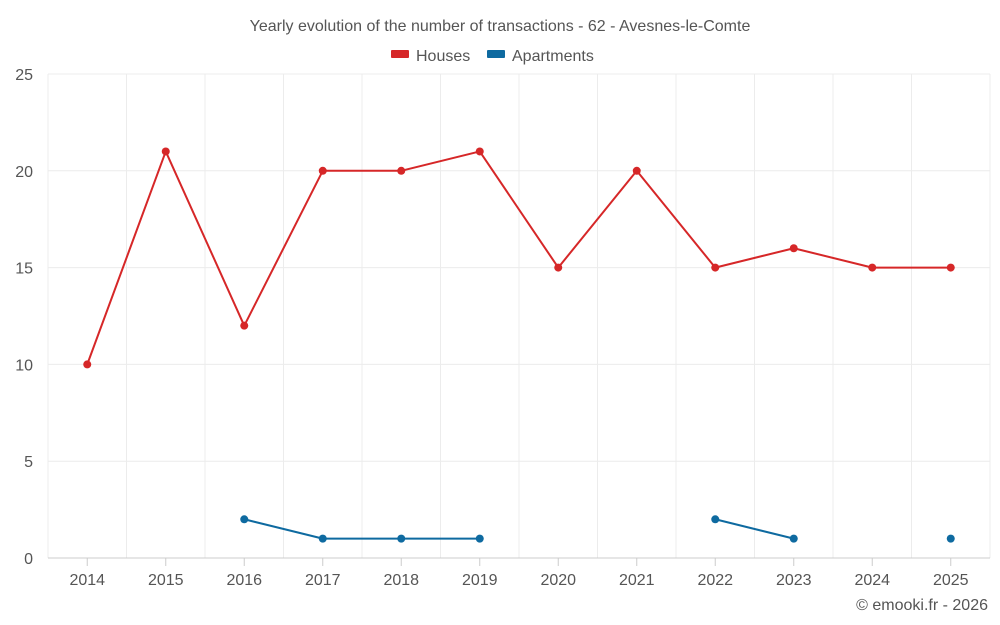 Image resolution: width=1000 pixels, height=625 pixels. What do you see at coordinates (715, 580) in the screenshot?
I see `x-tick-label: 2022` at bounding box center [715, 580].